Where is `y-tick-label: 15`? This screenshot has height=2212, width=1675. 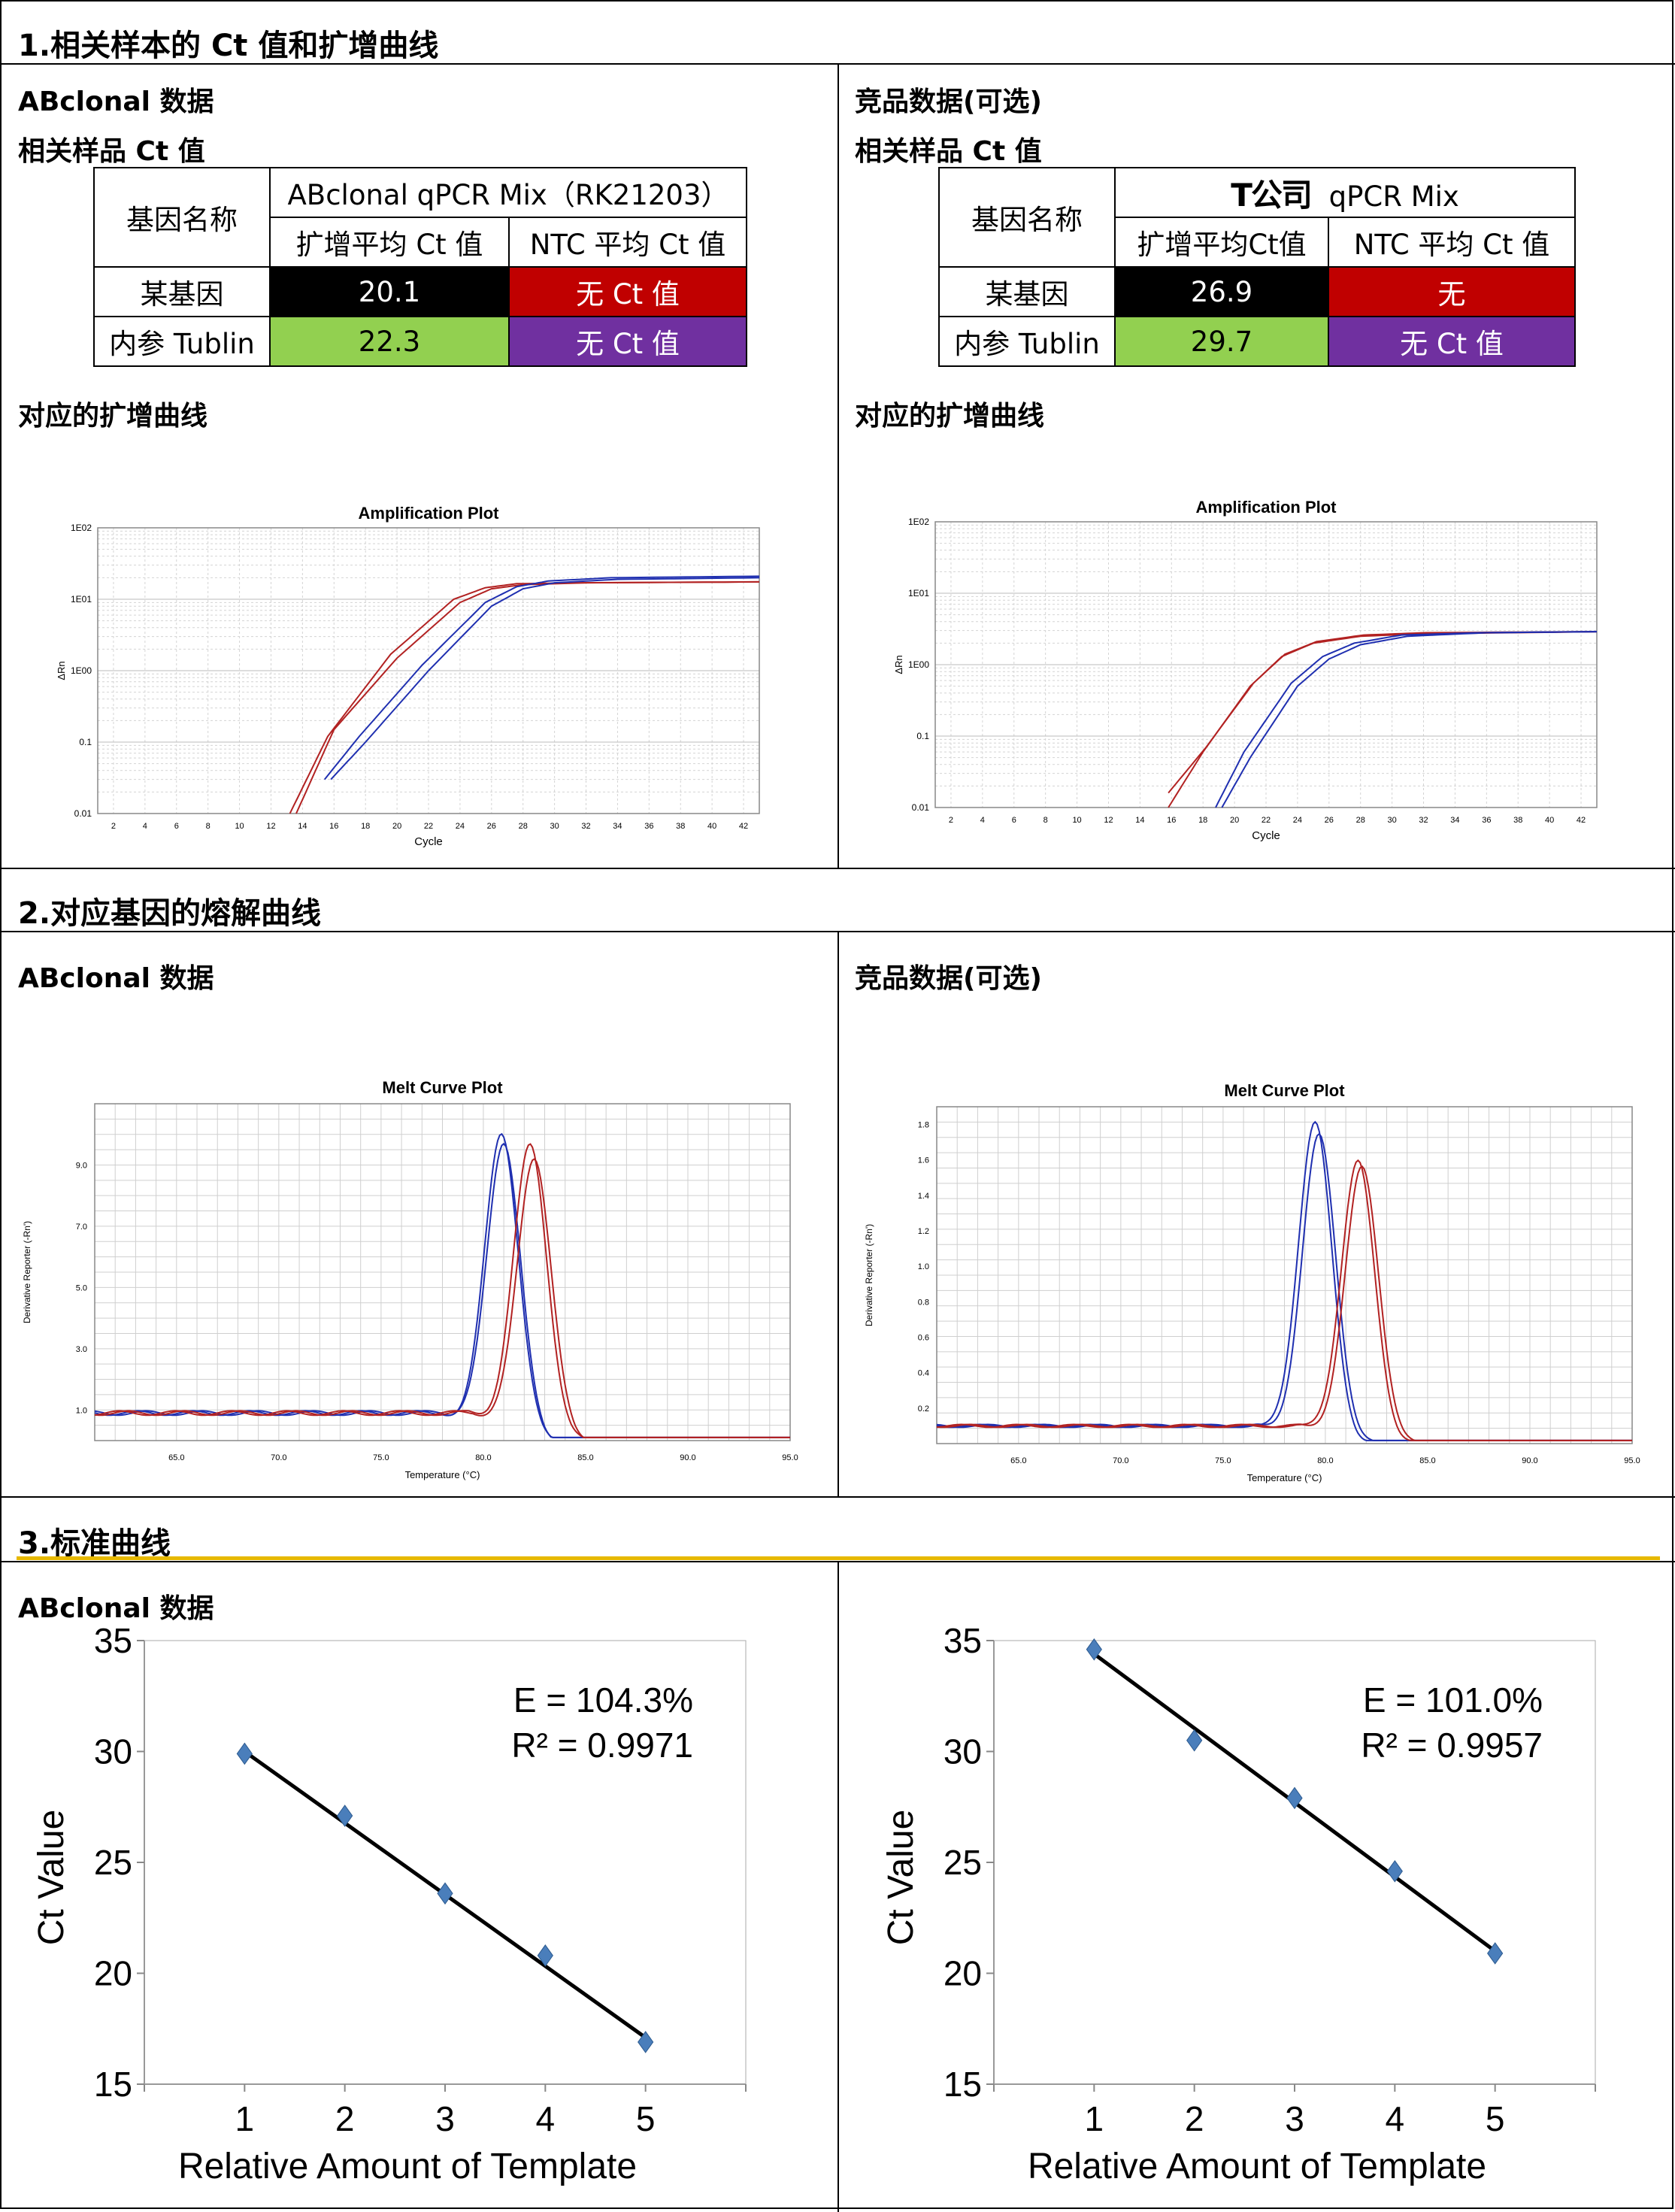
y-tick-label: 15 is located at coordinates (963, 2084).